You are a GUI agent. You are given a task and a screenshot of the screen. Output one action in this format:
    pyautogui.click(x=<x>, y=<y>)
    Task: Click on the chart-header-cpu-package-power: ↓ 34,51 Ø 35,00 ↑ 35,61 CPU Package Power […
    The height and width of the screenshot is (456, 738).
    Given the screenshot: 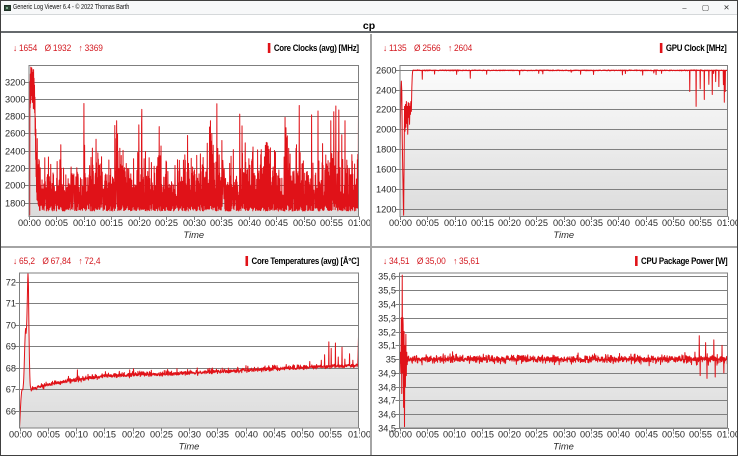 What is the action you would take?
    pyautogui.click(x=555, y=261)
    